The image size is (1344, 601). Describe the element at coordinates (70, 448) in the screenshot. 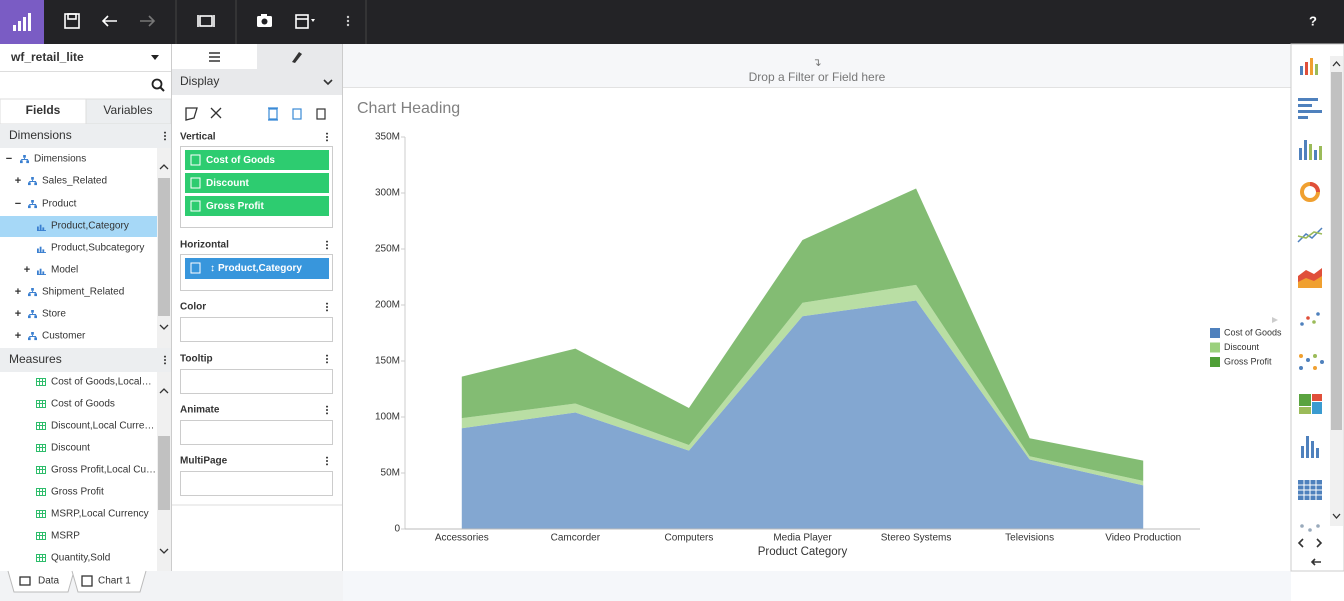

I see `measure-item: Discount` at that location.